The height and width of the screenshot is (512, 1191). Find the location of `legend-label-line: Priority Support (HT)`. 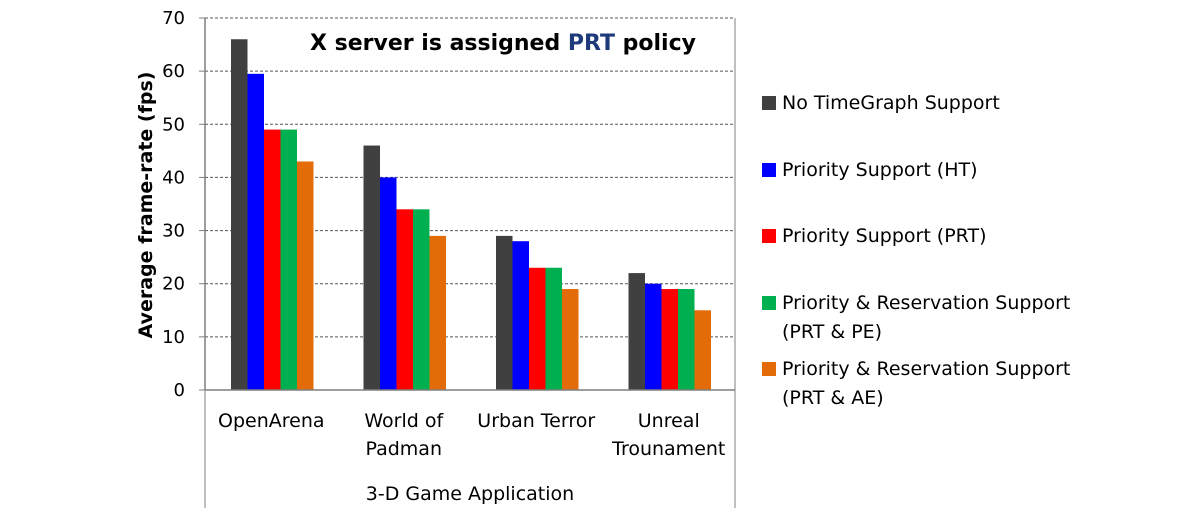

legend-label-line: Priority Support (HT) is located at coordinates (880, 170).